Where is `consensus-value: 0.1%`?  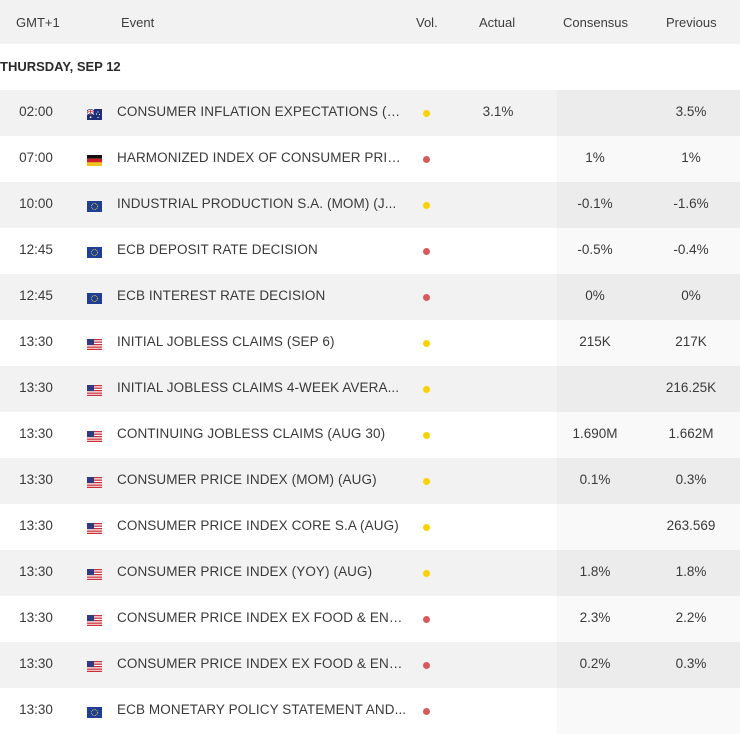
consensus-value: 0.1% is located at coordinates (595, 479).